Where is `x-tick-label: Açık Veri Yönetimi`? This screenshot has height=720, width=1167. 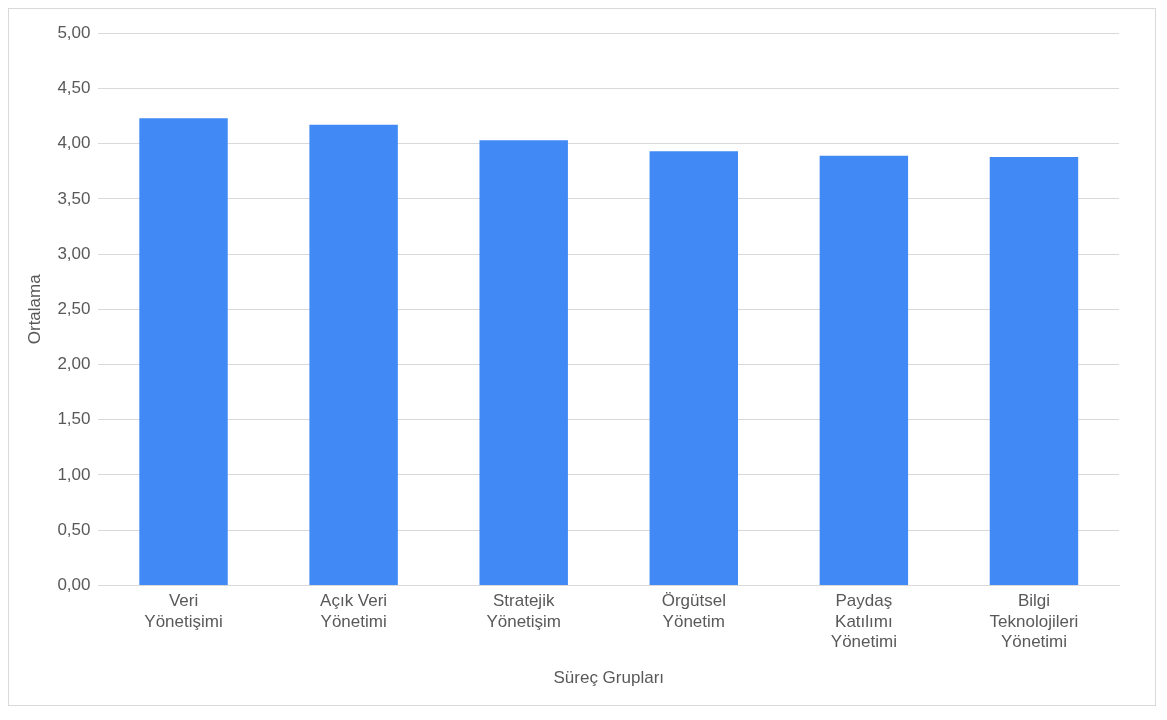 x-tick-label: Açık Veri Yönetimi is located at coordinates (354, 611).